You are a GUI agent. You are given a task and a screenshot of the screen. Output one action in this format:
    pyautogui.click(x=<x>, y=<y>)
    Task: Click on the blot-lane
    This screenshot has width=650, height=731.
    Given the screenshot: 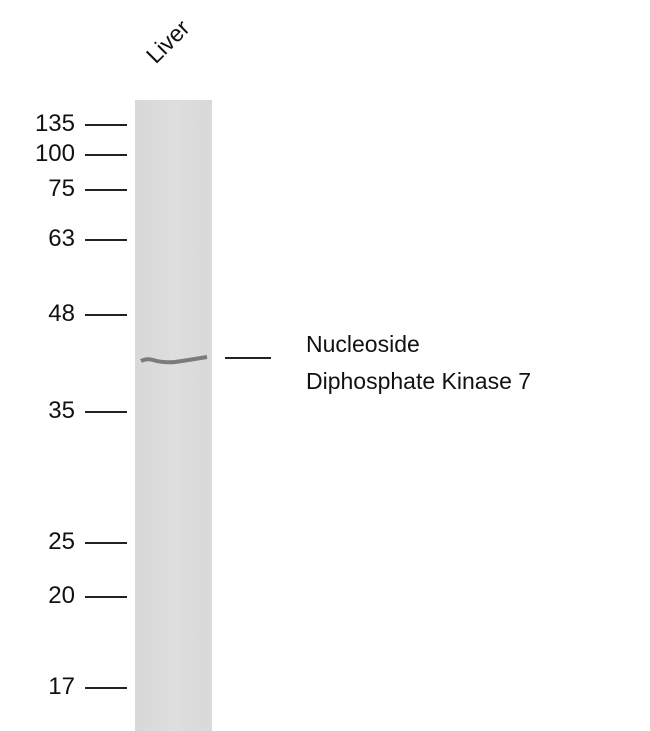 What is the action you would take?
    pyautogui.click(x=173, y=415)
    